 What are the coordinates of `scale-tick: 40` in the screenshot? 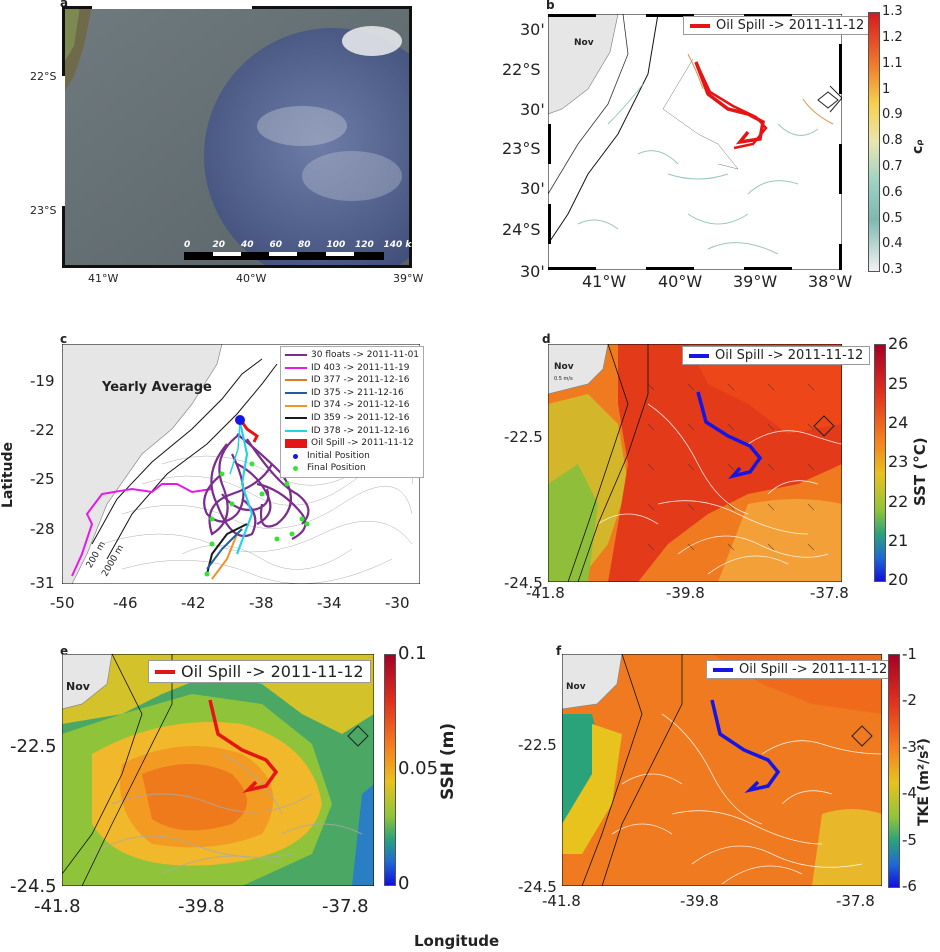 It's located at (247, 245).